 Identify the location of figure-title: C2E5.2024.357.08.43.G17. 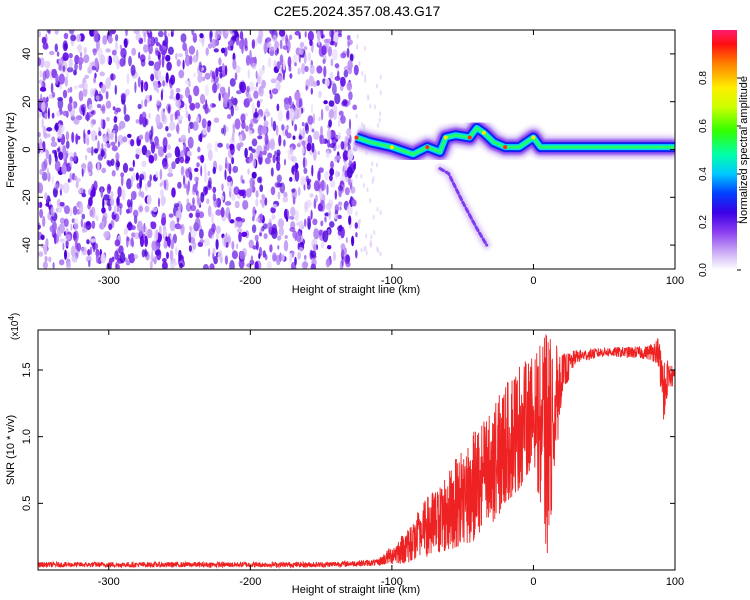
(357, 11).